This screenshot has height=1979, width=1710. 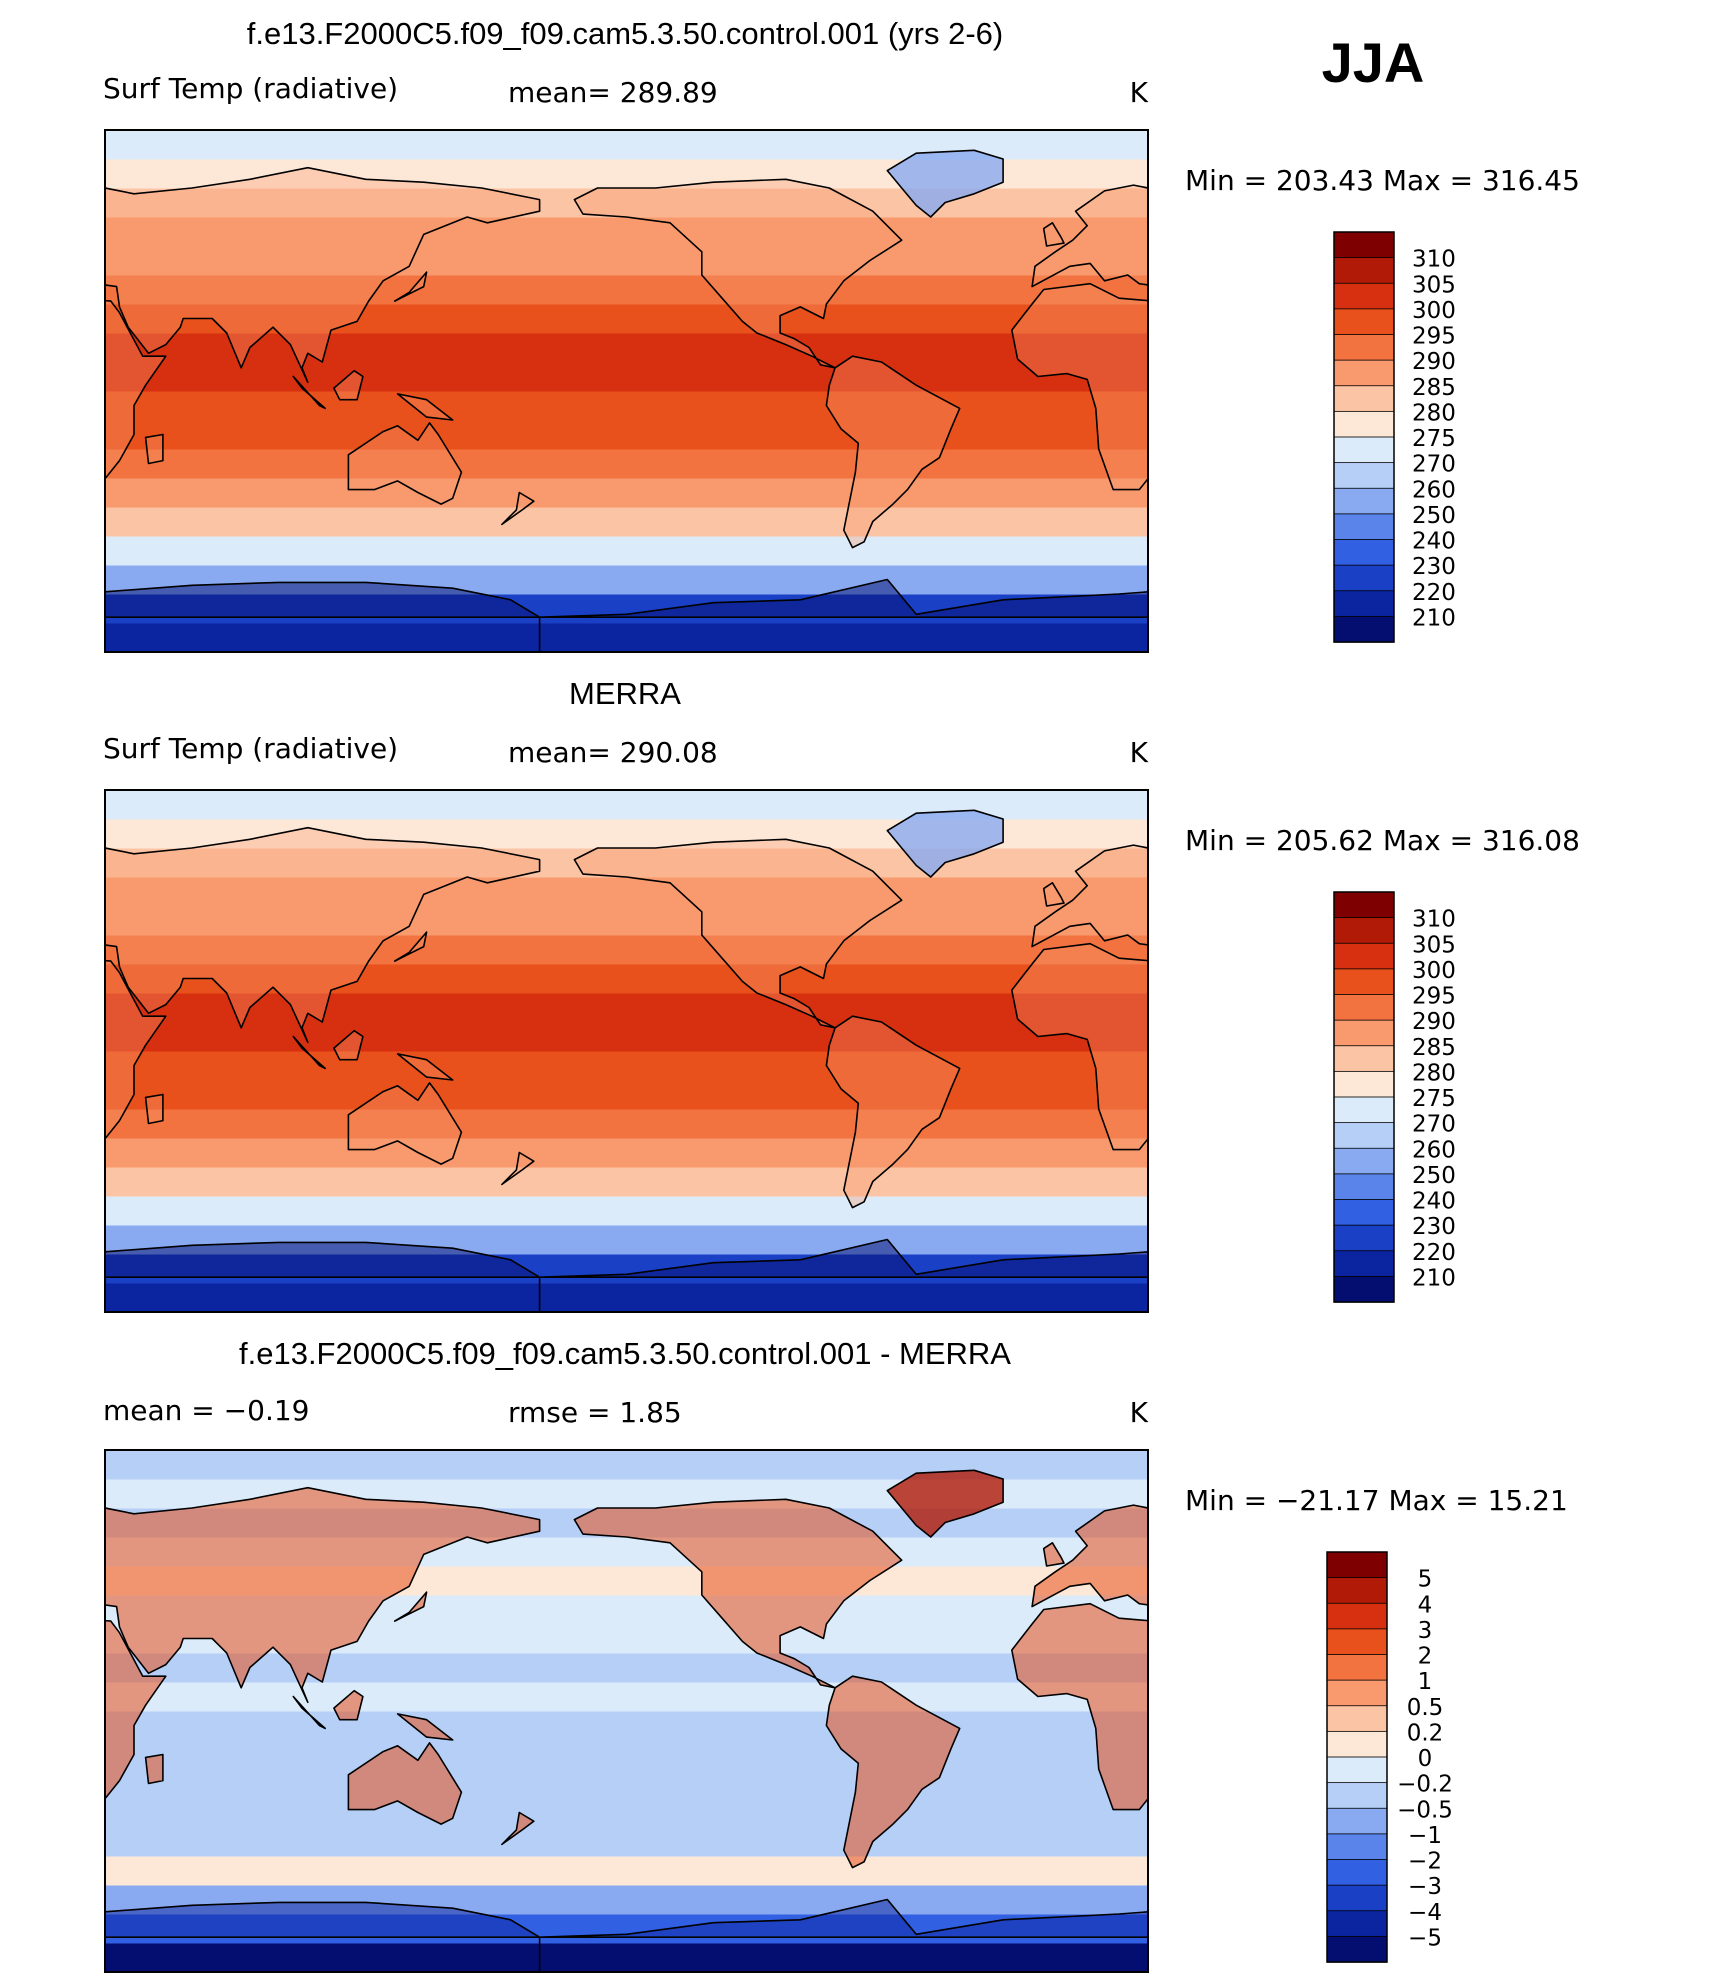 What do you see at coordinates (425, 407) in the screenshot?
I see `island-new-guinea` at bounding box center [425, 407].